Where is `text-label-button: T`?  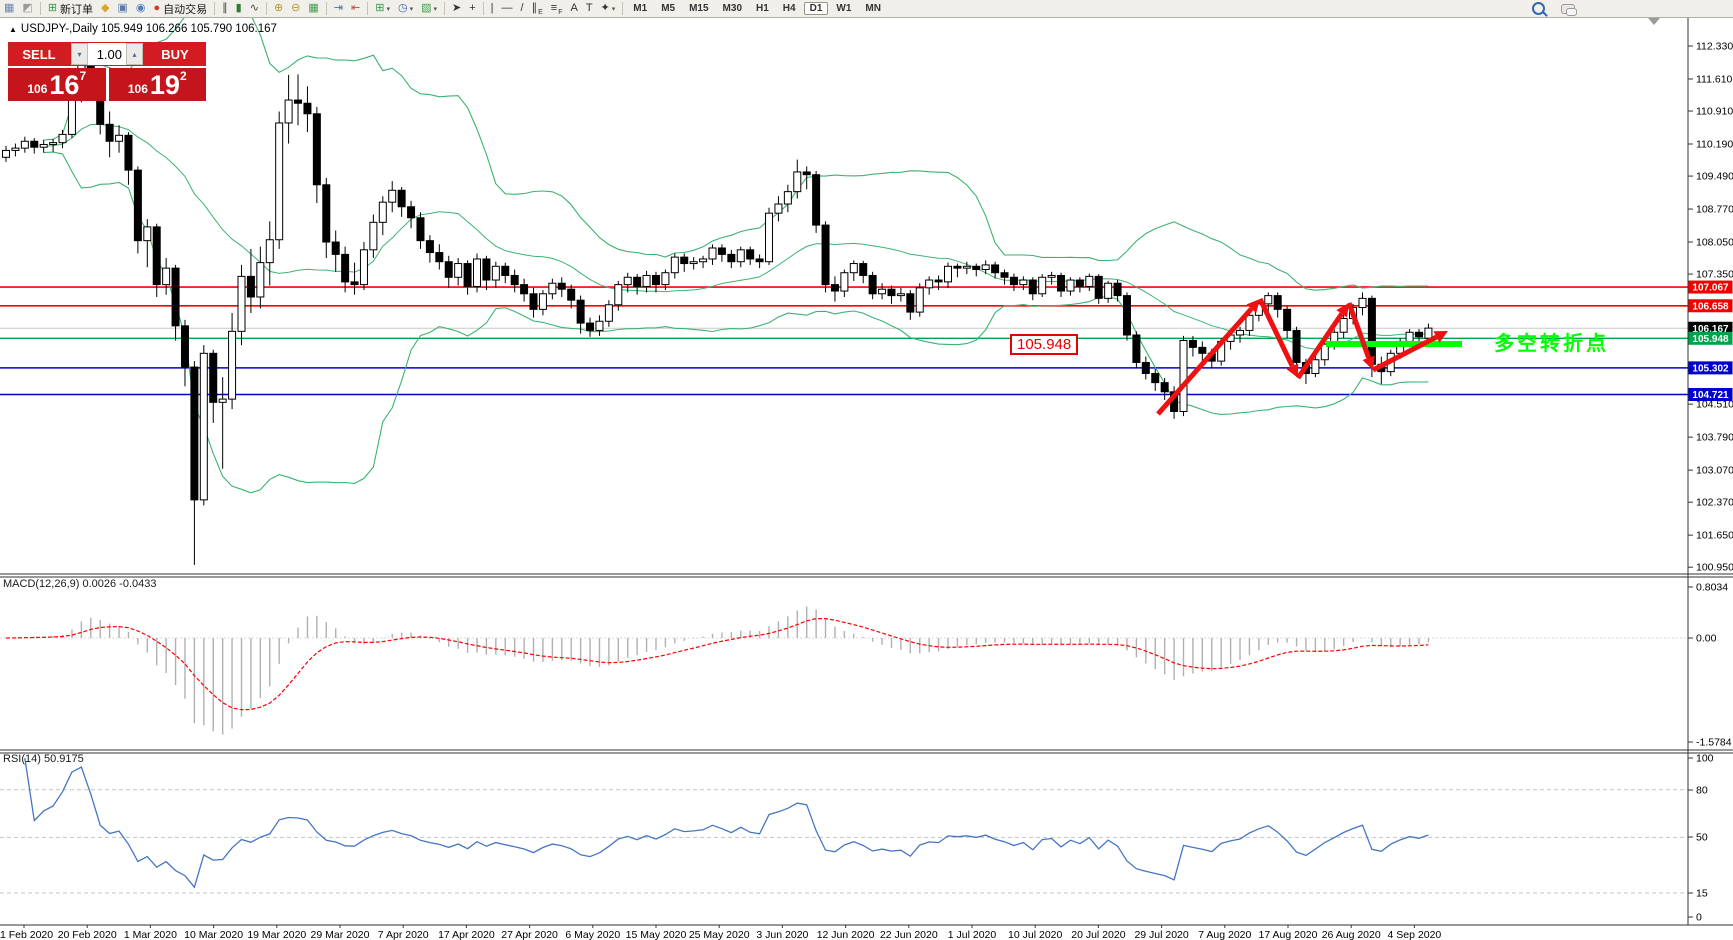
text-label-button: T is located at coordinates (589, 8).